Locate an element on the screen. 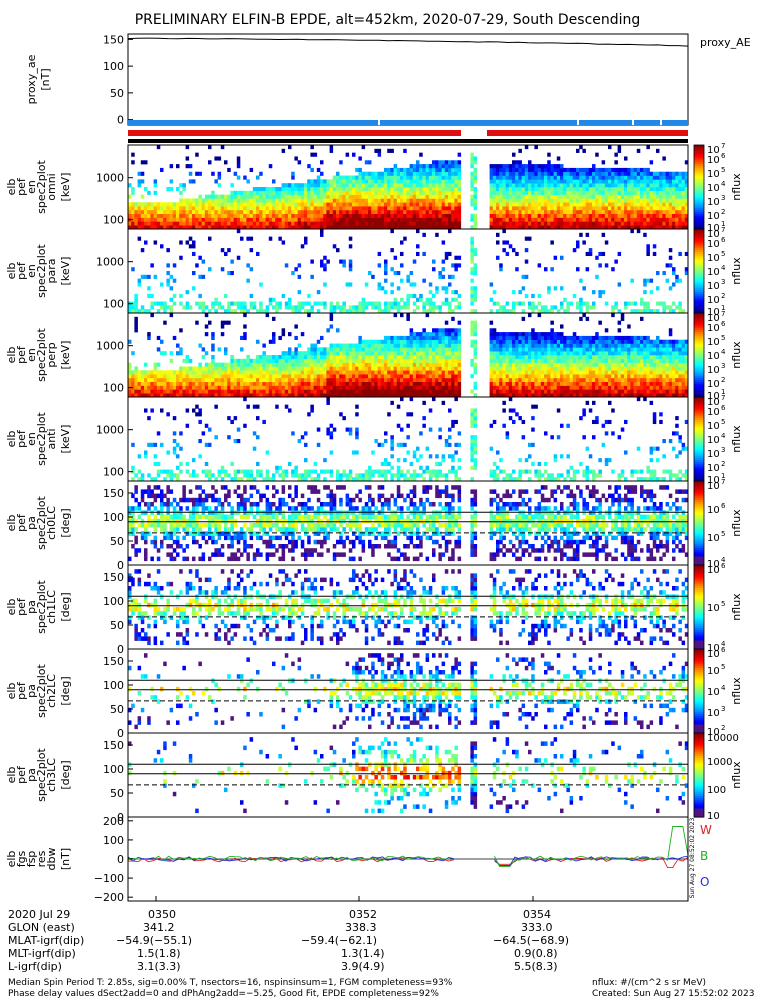 Image resolution: width=775 pixels, height=1000 pixels. colorbar-swatch is located at coordinates (699, 287).